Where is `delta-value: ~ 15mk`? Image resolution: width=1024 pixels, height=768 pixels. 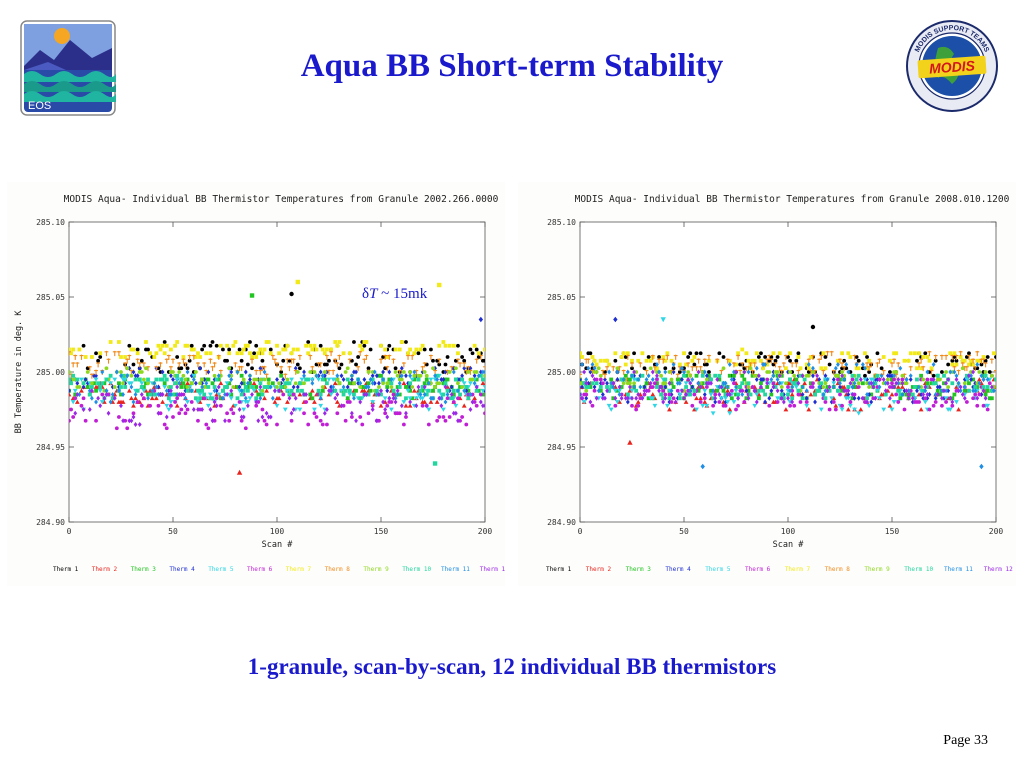
delta-value: ~ 15mk is located at coordinates (402, 294).